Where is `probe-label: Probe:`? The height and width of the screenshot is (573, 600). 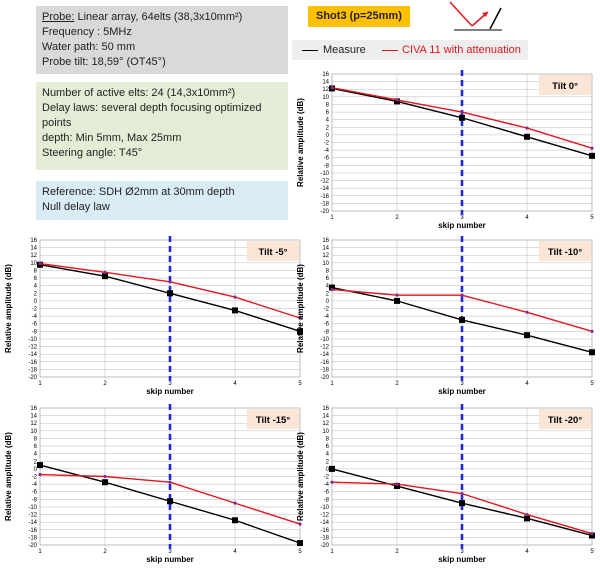 probe-label: Probe: is located at coordinates (58, 17).